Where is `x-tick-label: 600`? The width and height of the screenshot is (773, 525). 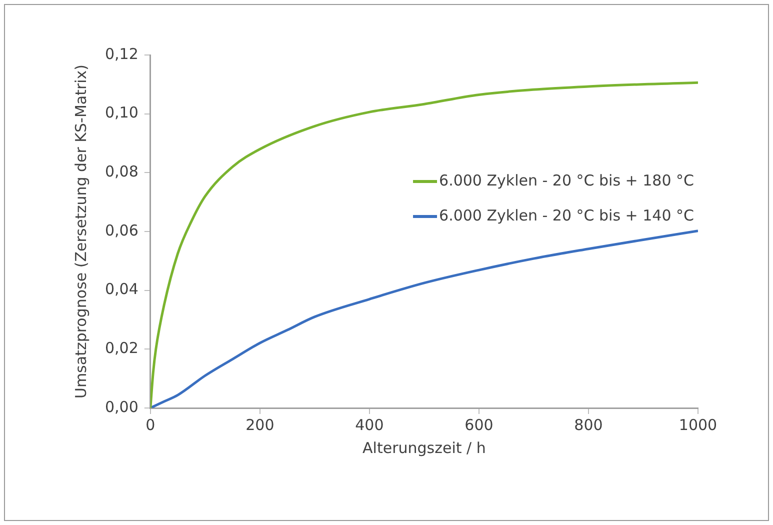 x-tick-label: 600 is located at coordinates (479, 425).